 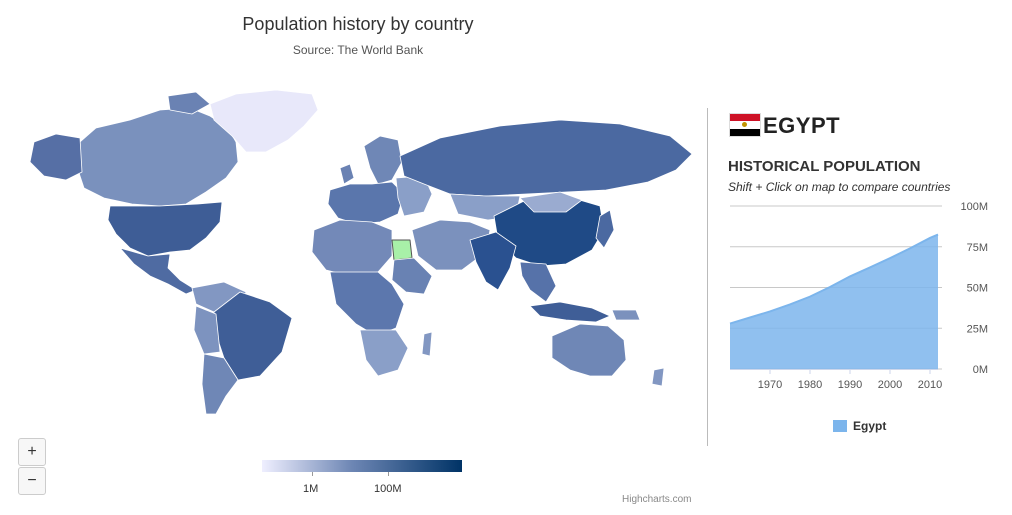 I want to click on series-area-egypt, so click(x=834, y=301).